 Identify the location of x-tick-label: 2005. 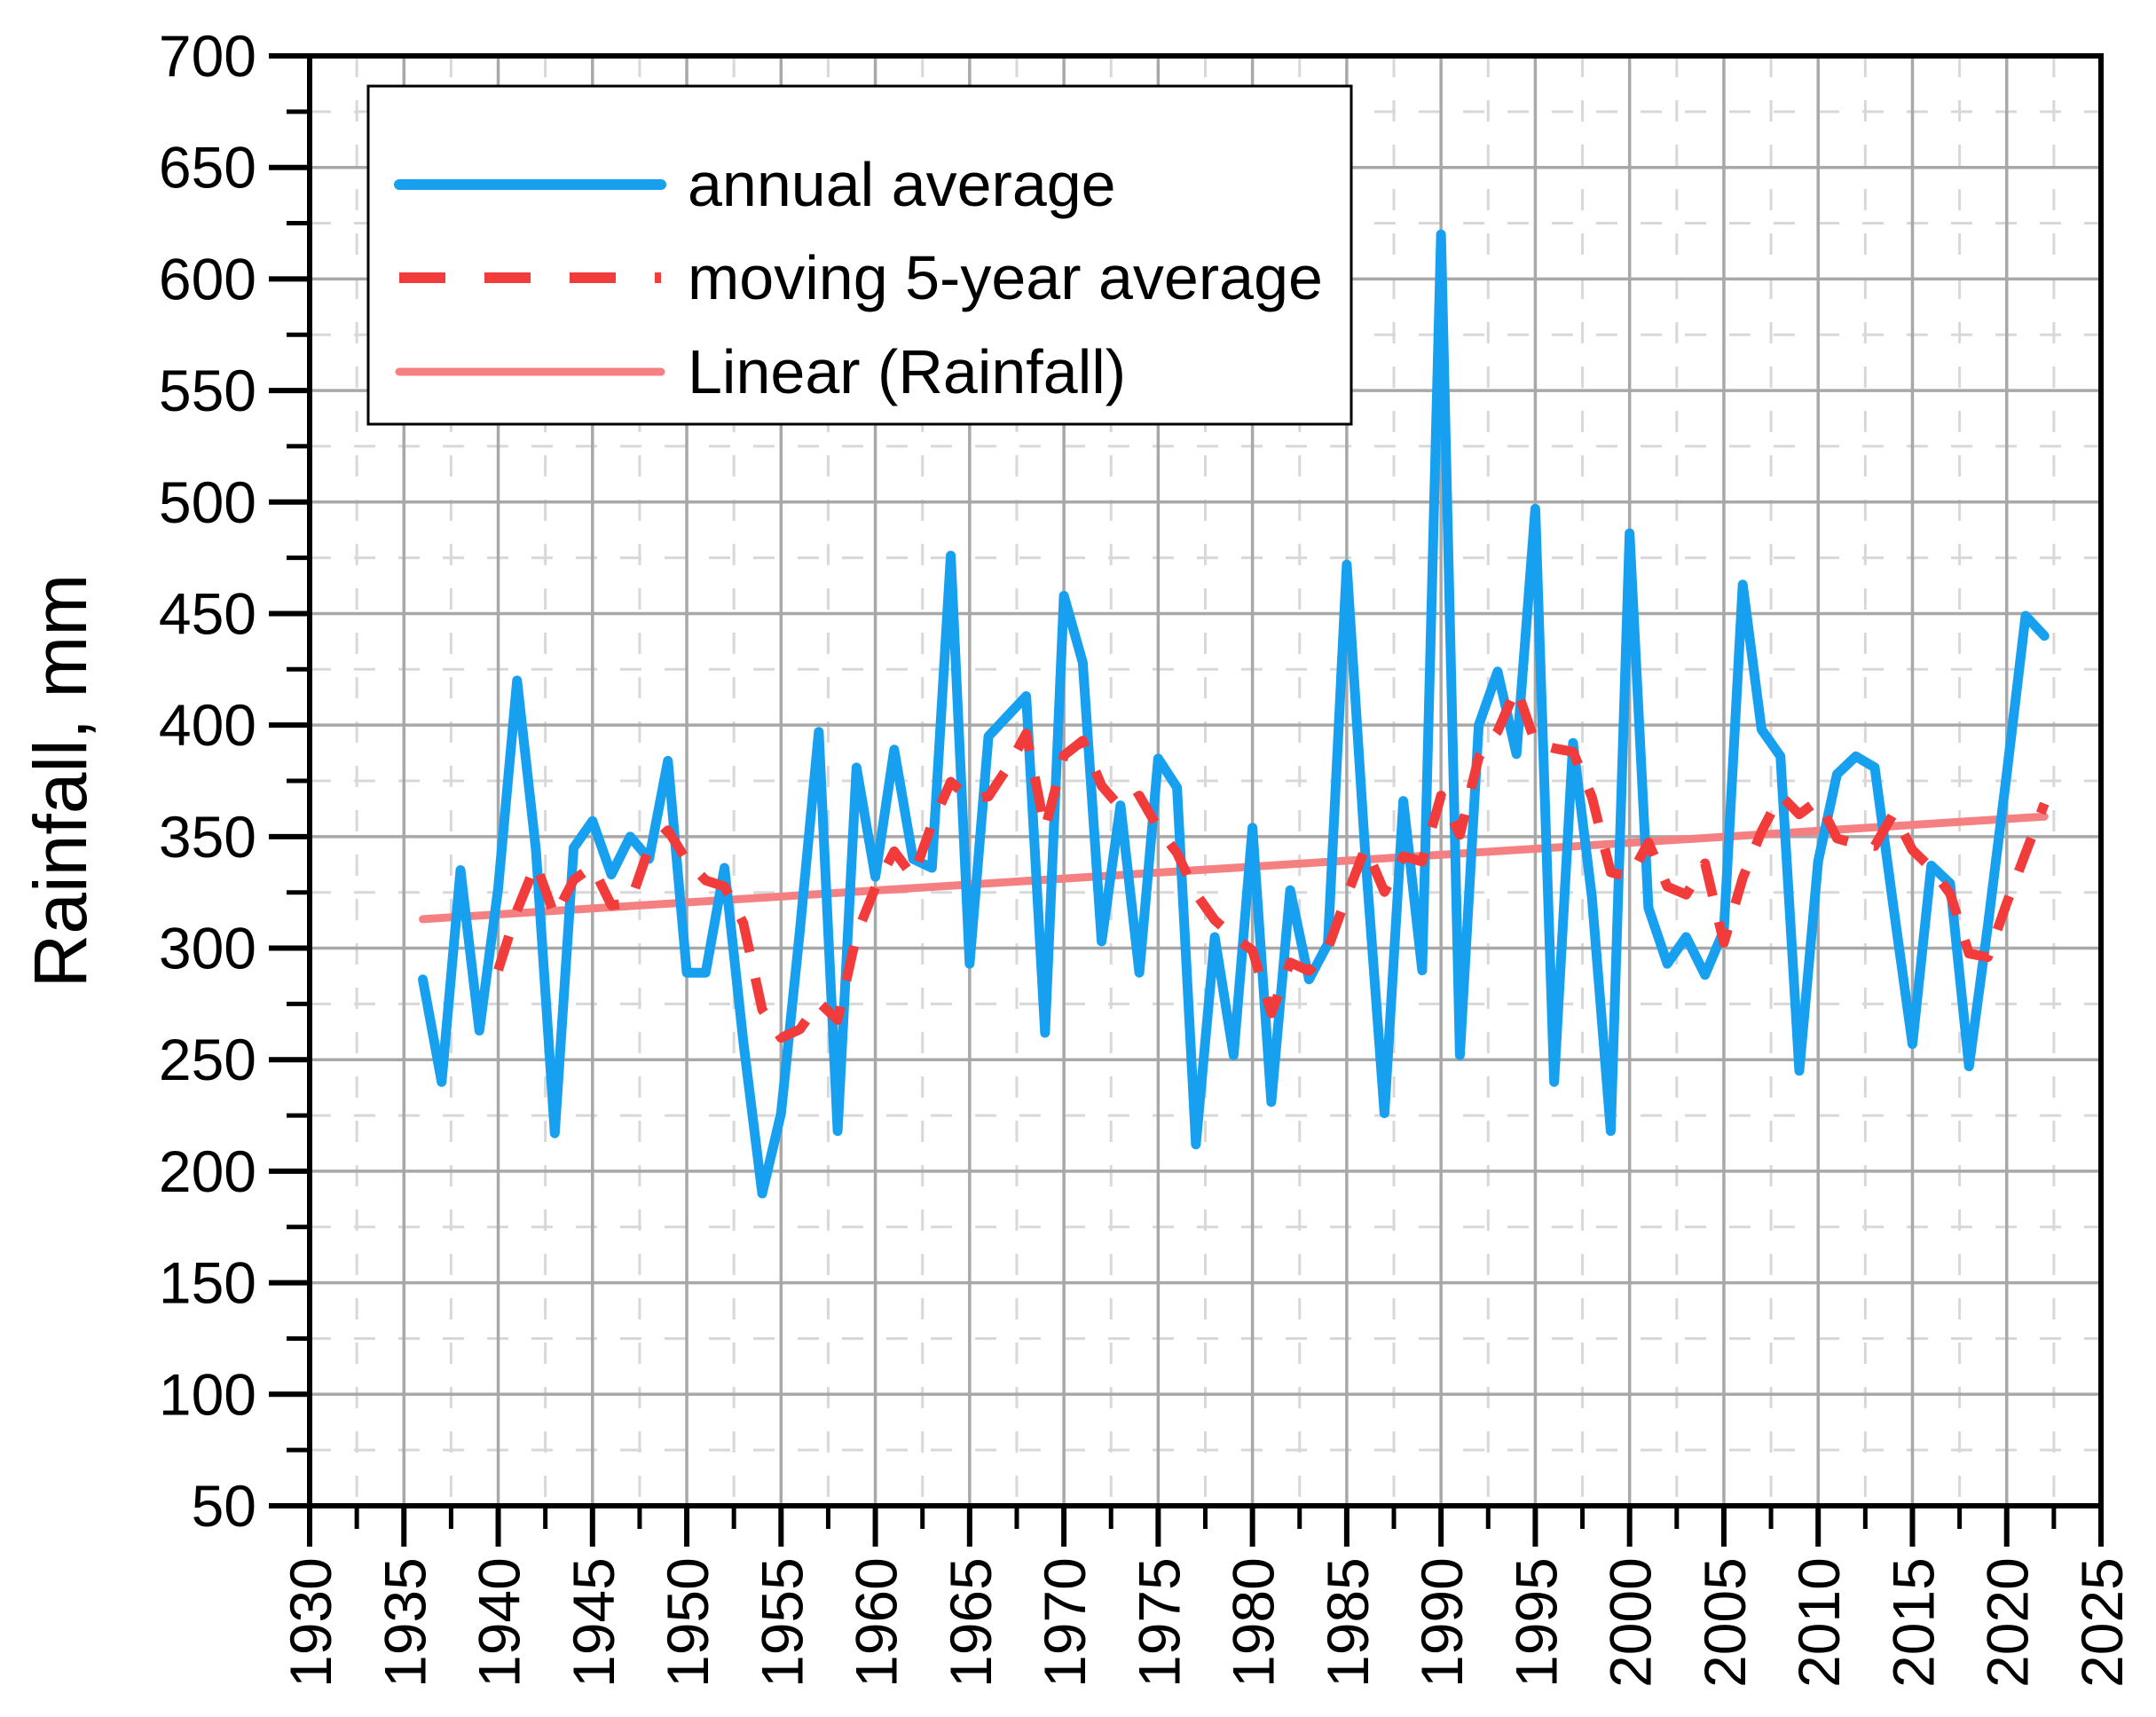
(1725, 1622).